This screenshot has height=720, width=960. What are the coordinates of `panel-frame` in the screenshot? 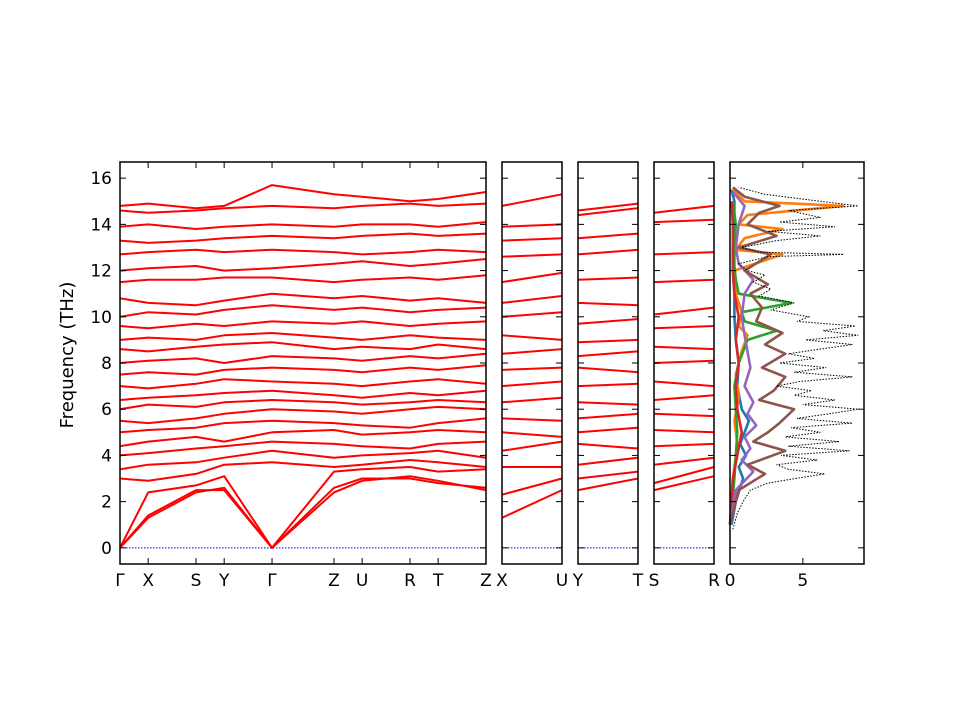 It's located at (608, 363).